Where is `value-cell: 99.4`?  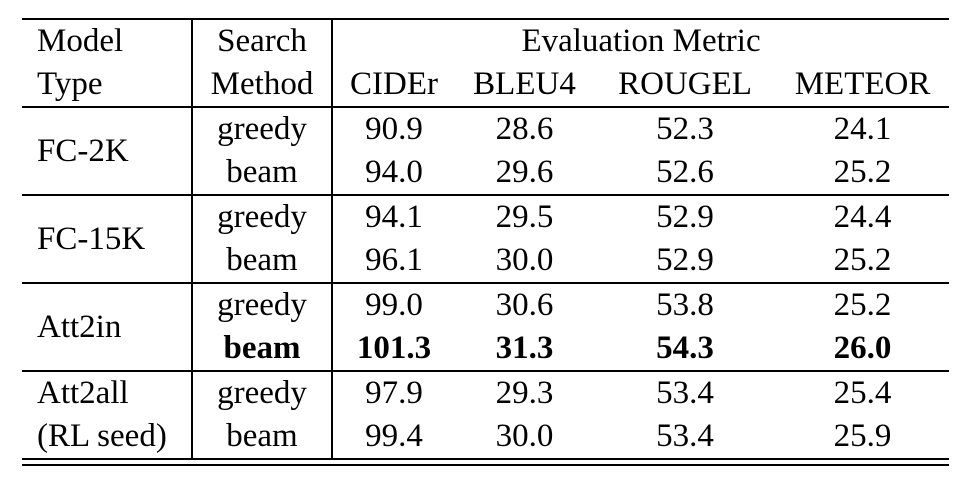
value-cell: 99.4 is located at coordinates (394, 436).